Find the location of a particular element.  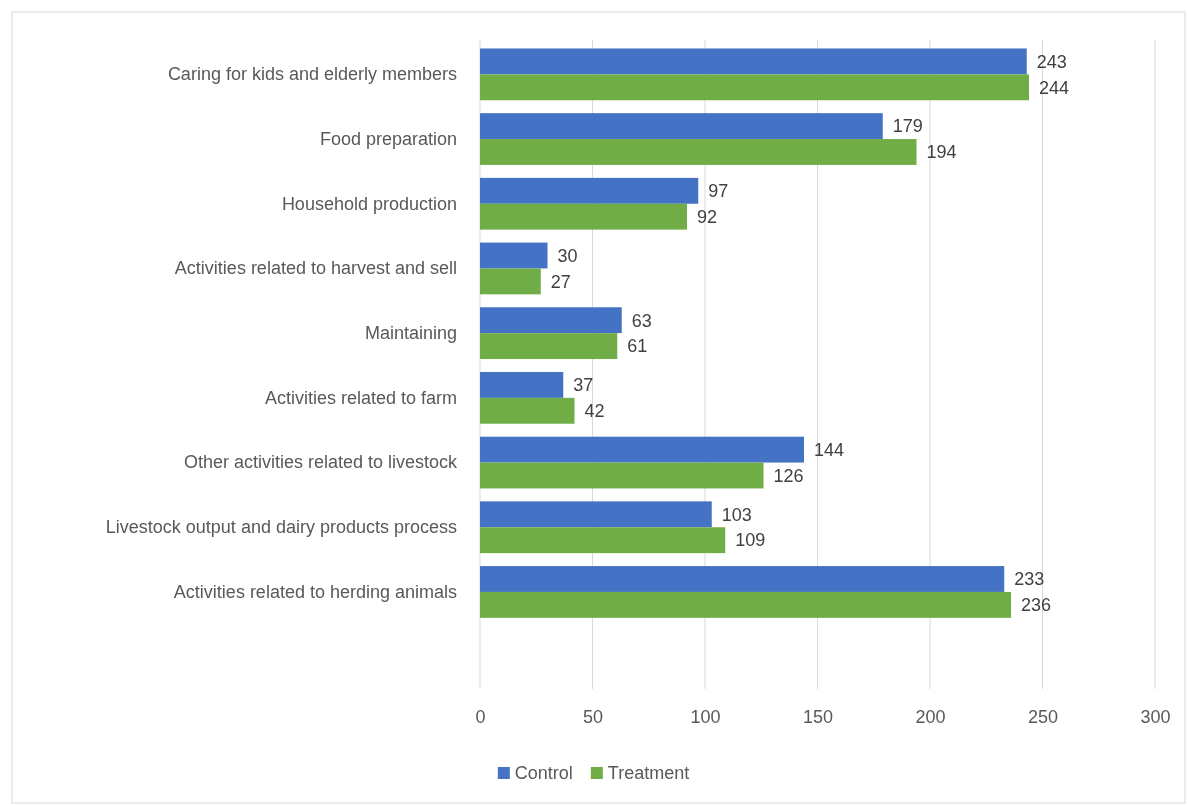

x-tick-label: 200 is located at coordinates (930, 716).